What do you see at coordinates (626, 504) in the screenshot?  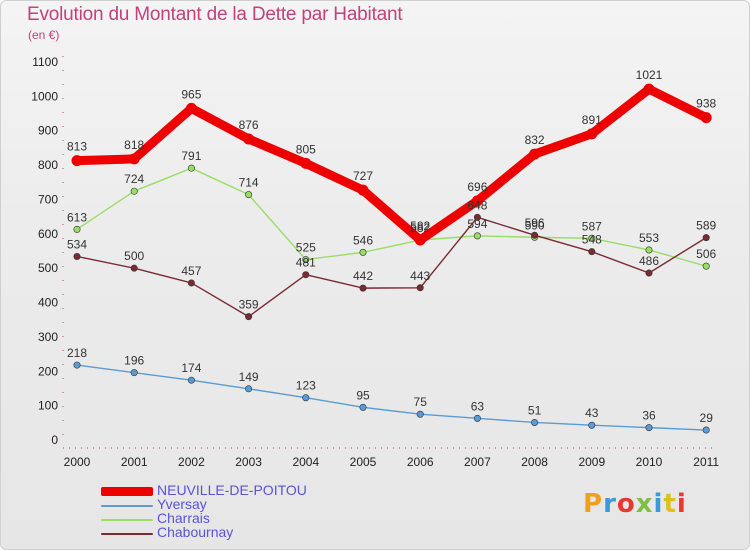 I see `logo-letter: o` at bounding box center [626, 504].